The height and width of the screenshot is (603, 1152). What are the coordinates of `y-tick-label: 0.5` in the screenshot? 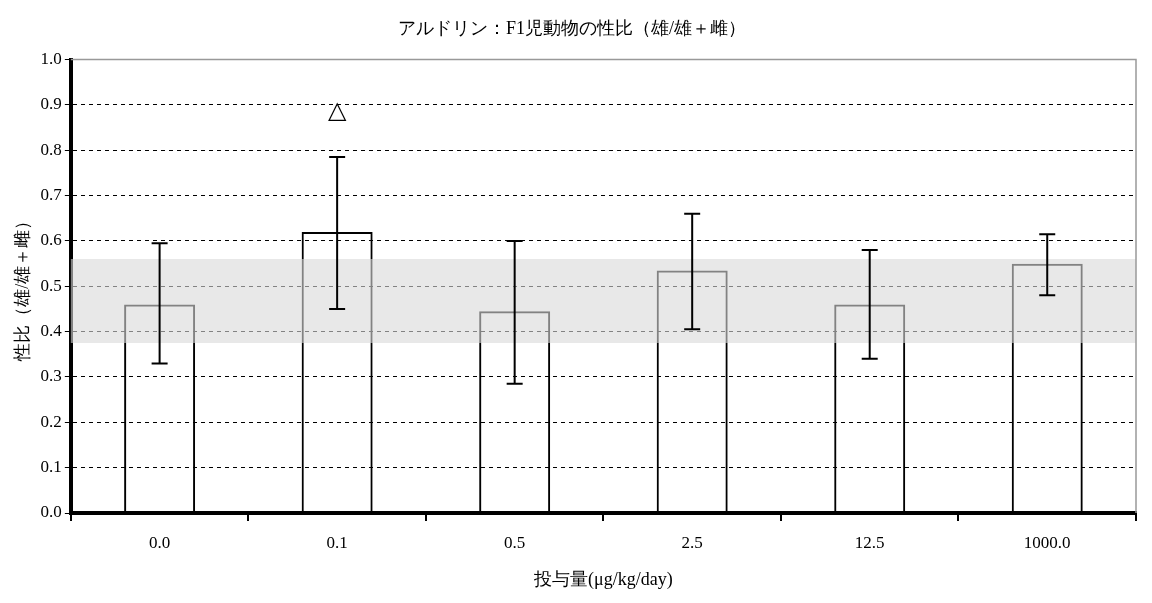 It's located at (51, 285).